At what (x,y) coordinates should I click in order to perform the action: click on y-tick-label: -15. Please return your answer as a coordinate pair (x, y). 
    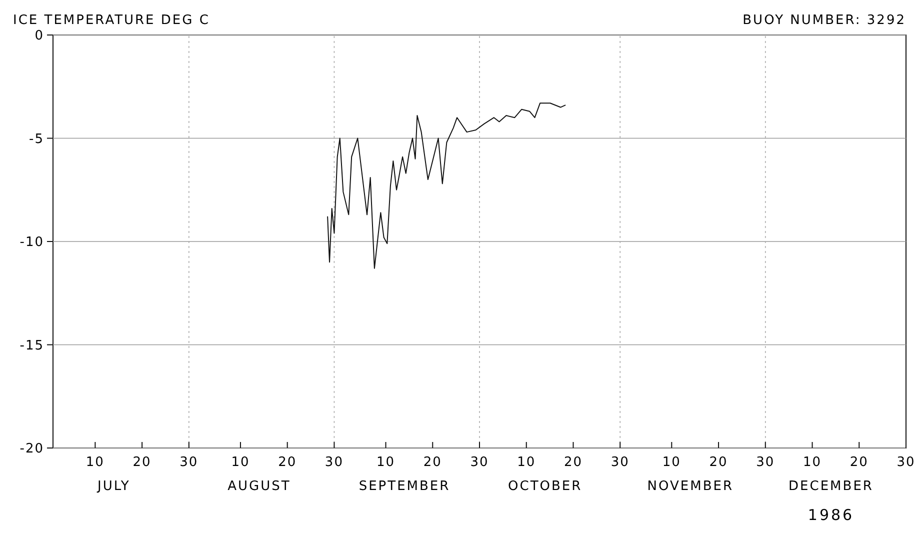
    Looking at the image, I should click on (32, 346).